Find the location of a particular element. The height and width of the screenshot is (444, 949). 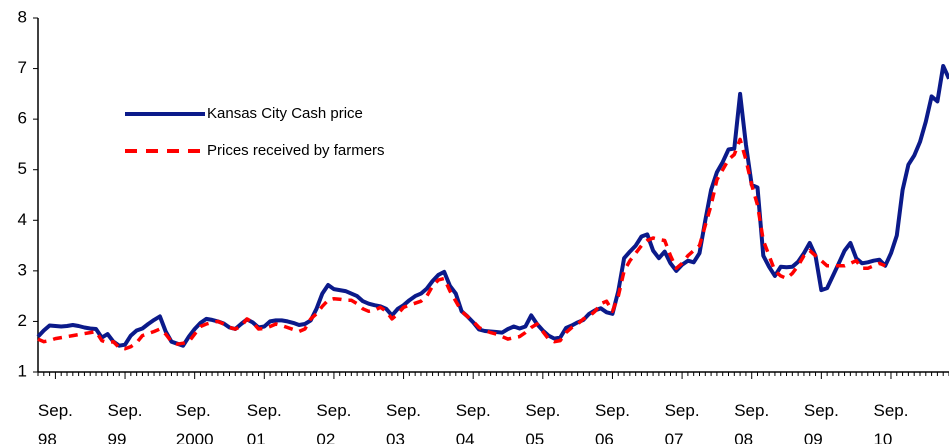

x-tick-label: Sep. 05 is located at coordinates (543, 422).